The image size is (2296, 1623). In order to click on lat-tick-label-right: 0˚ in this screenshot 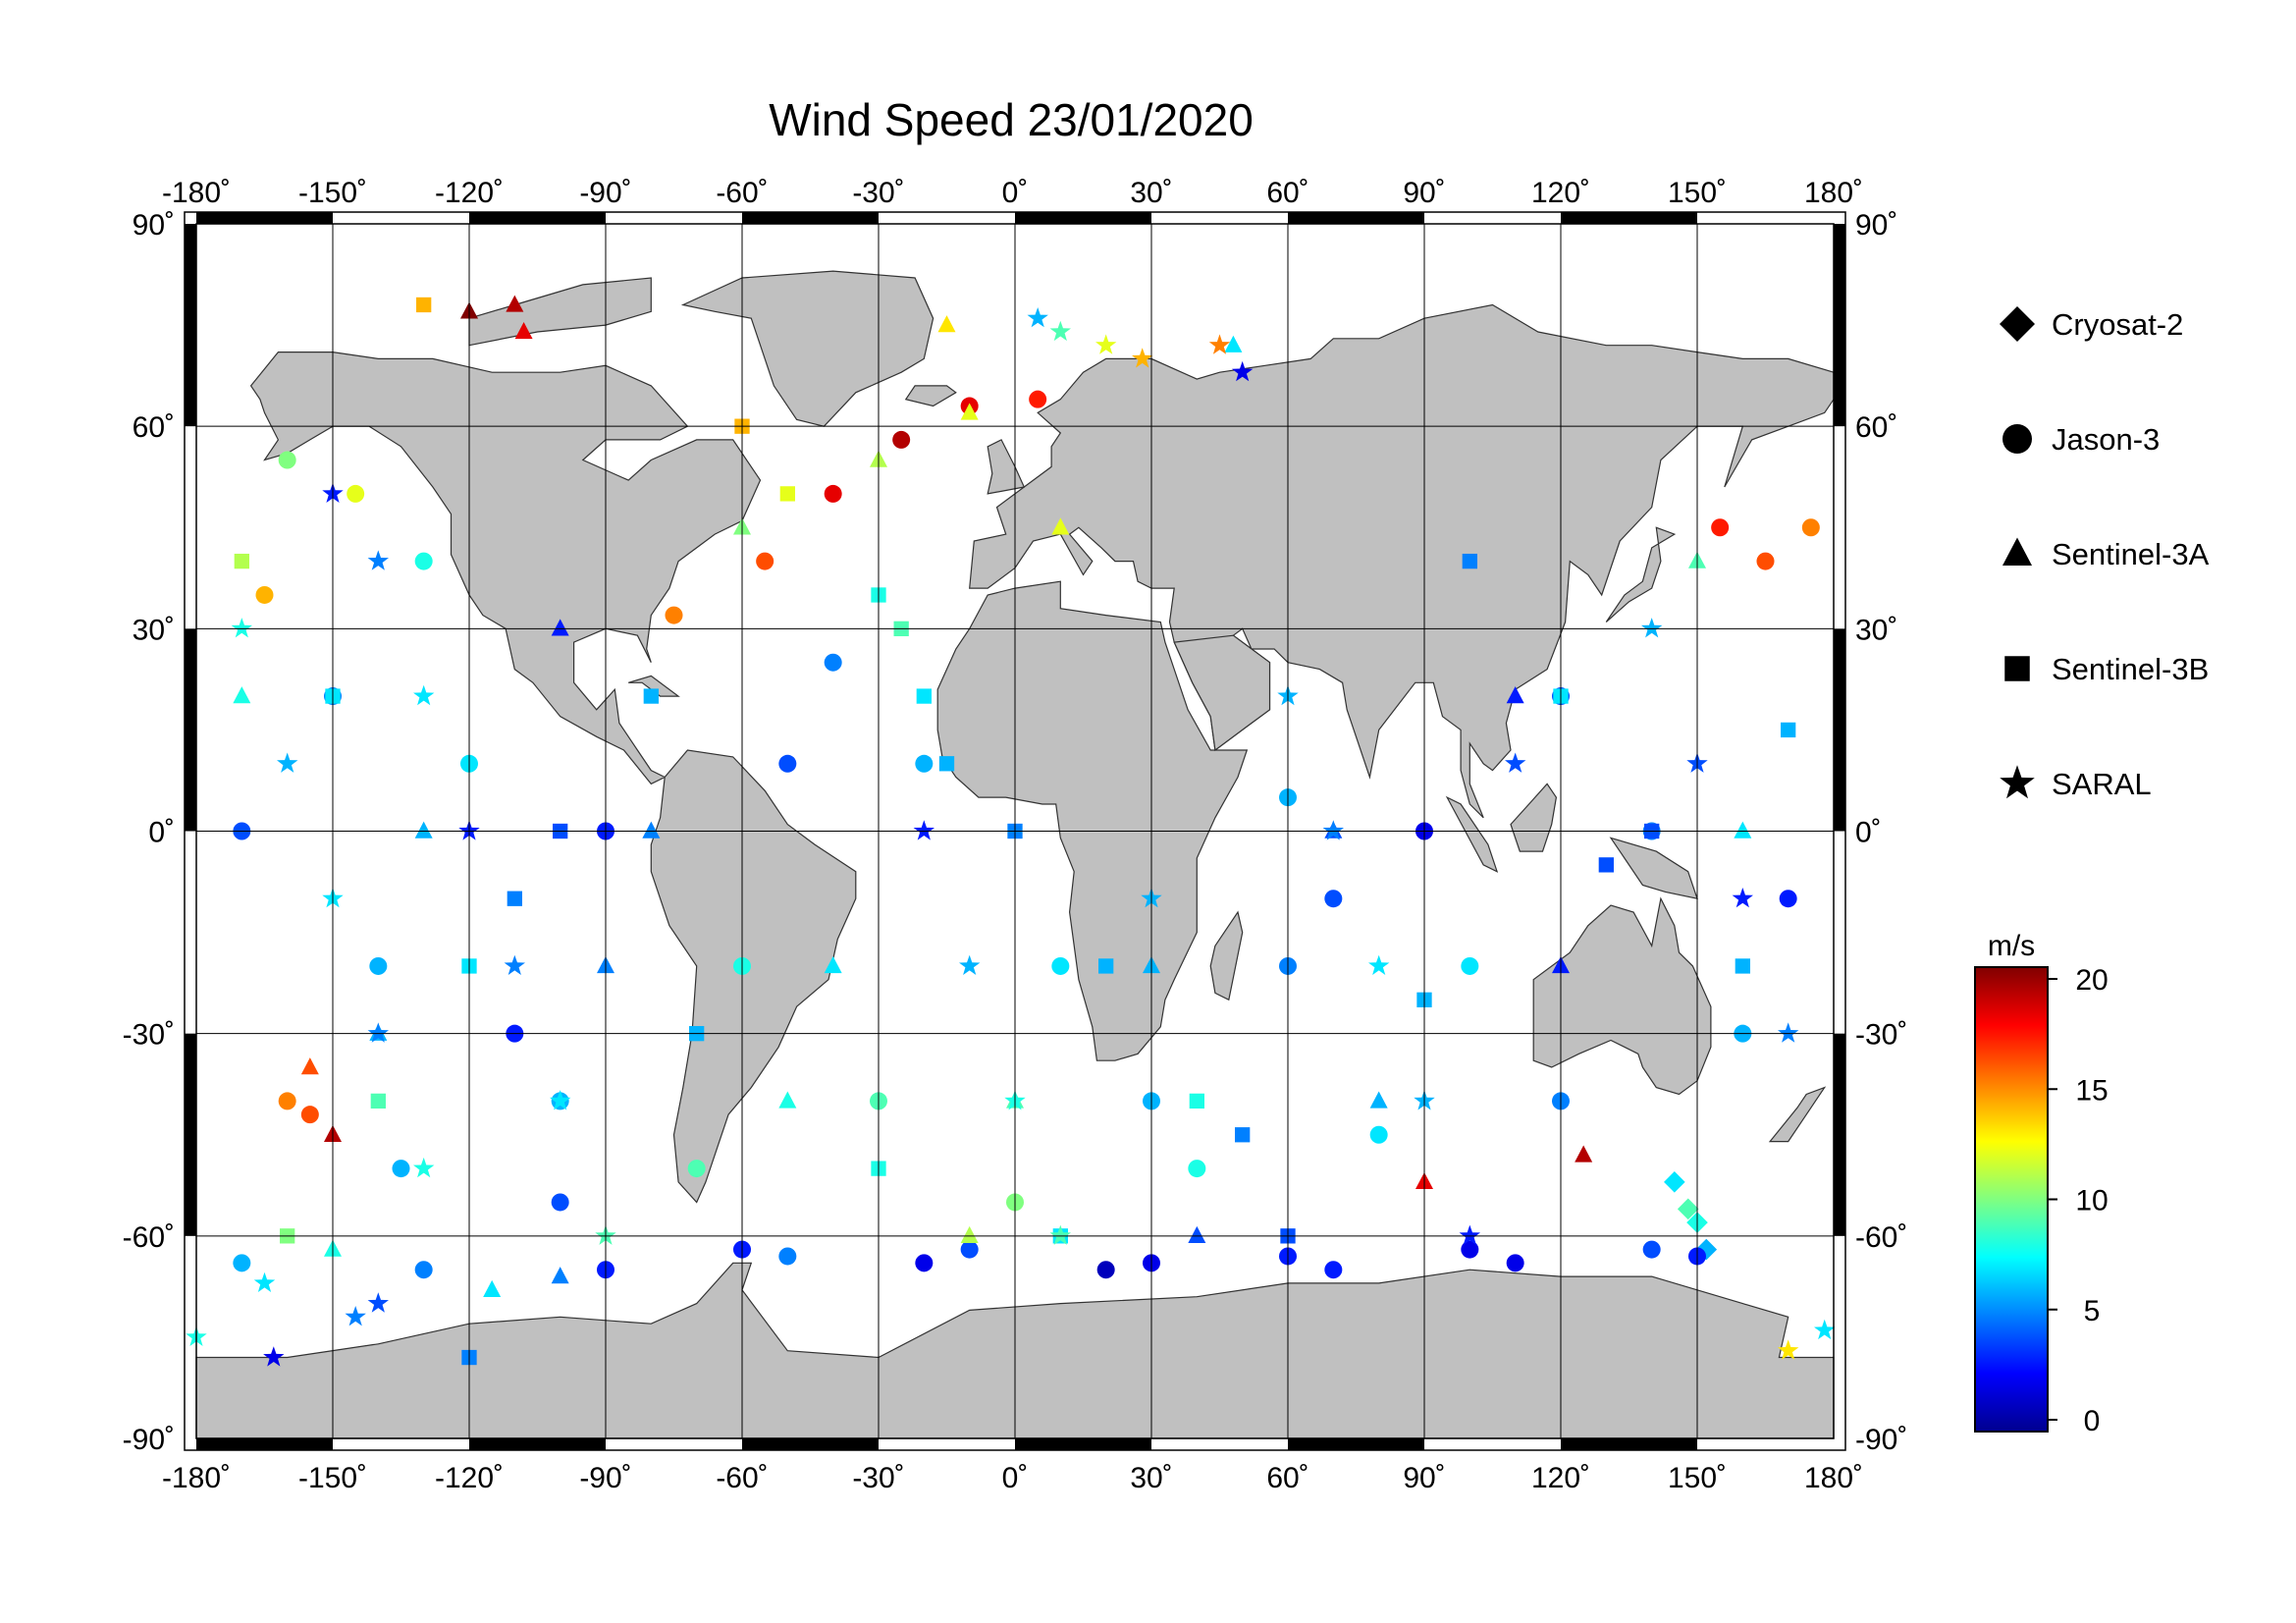, I will do `click(1869, 833)`.